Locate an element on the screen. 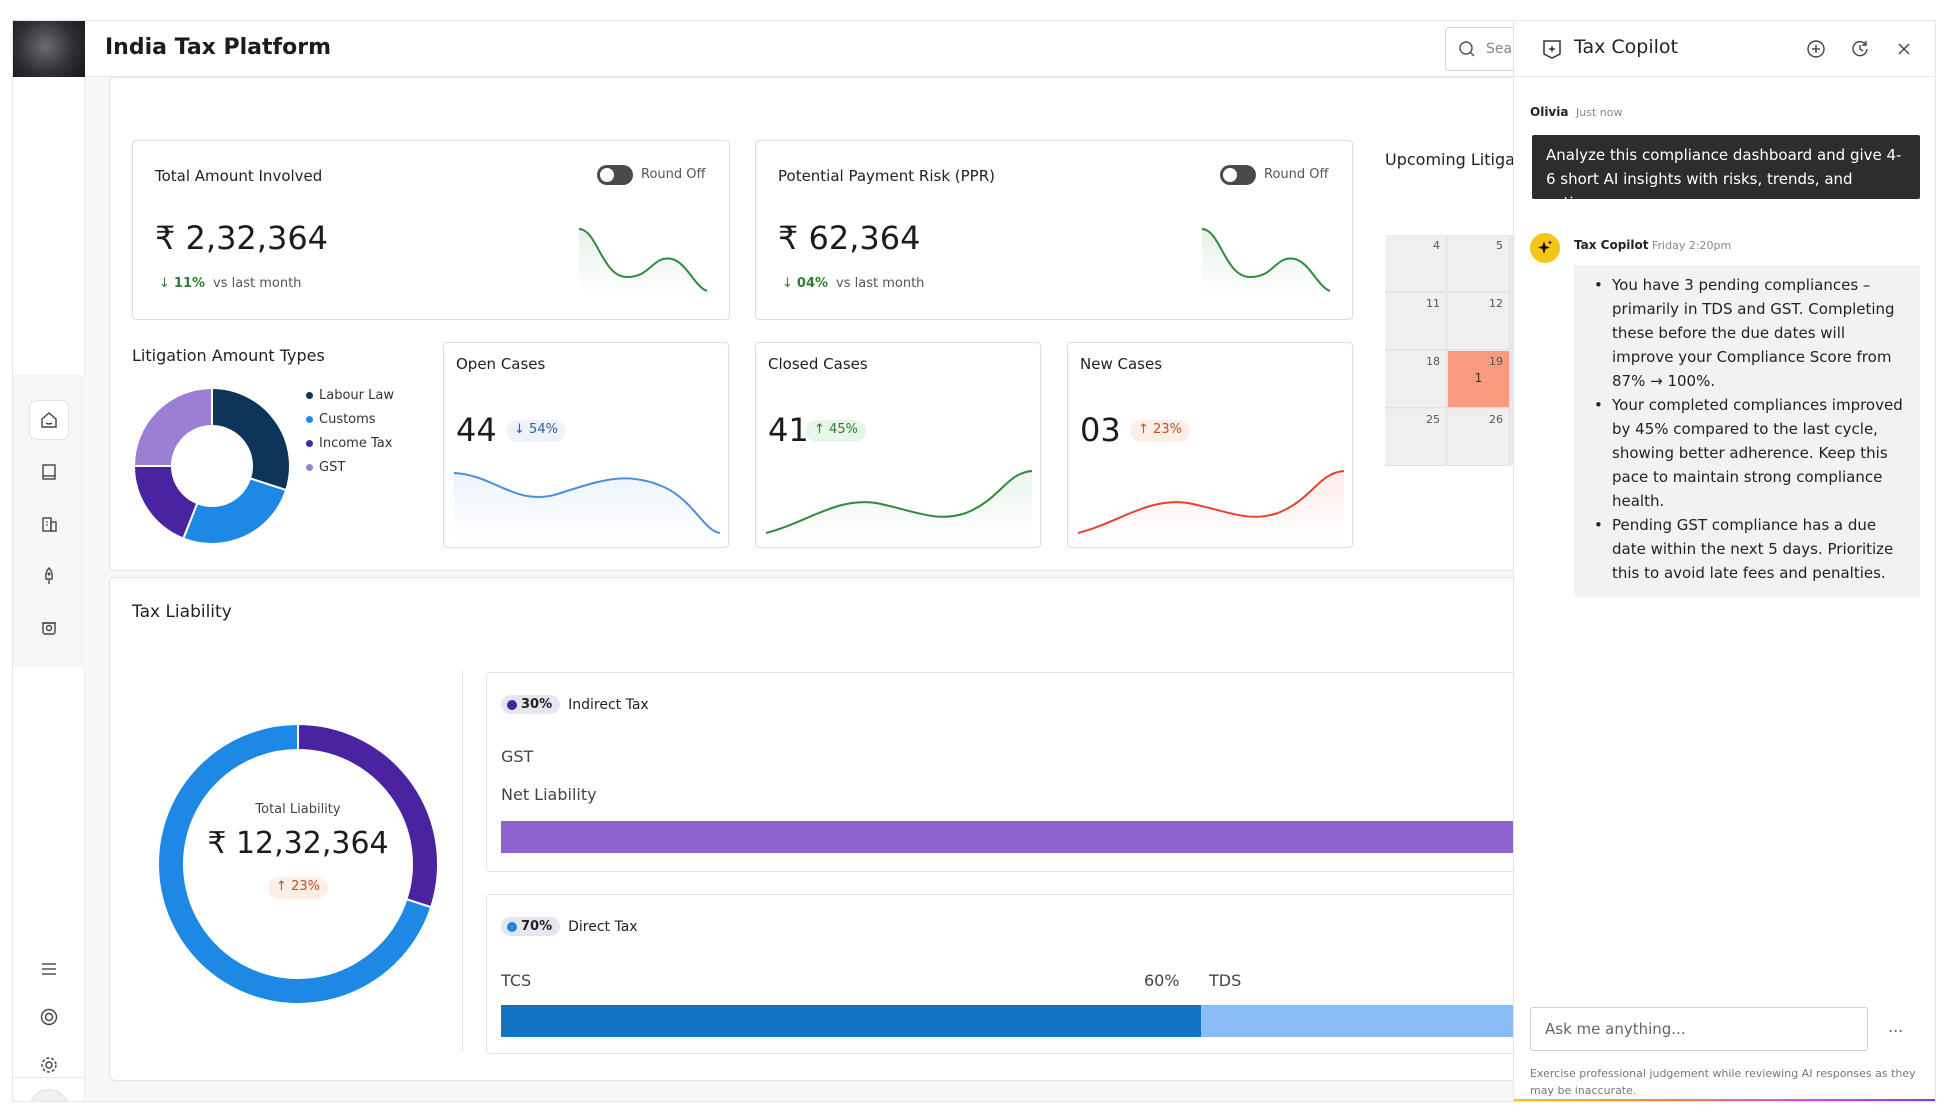 This screenshot has width=1945, height=1120. legend-item: Income Tax is located at coordinates (350, 443).